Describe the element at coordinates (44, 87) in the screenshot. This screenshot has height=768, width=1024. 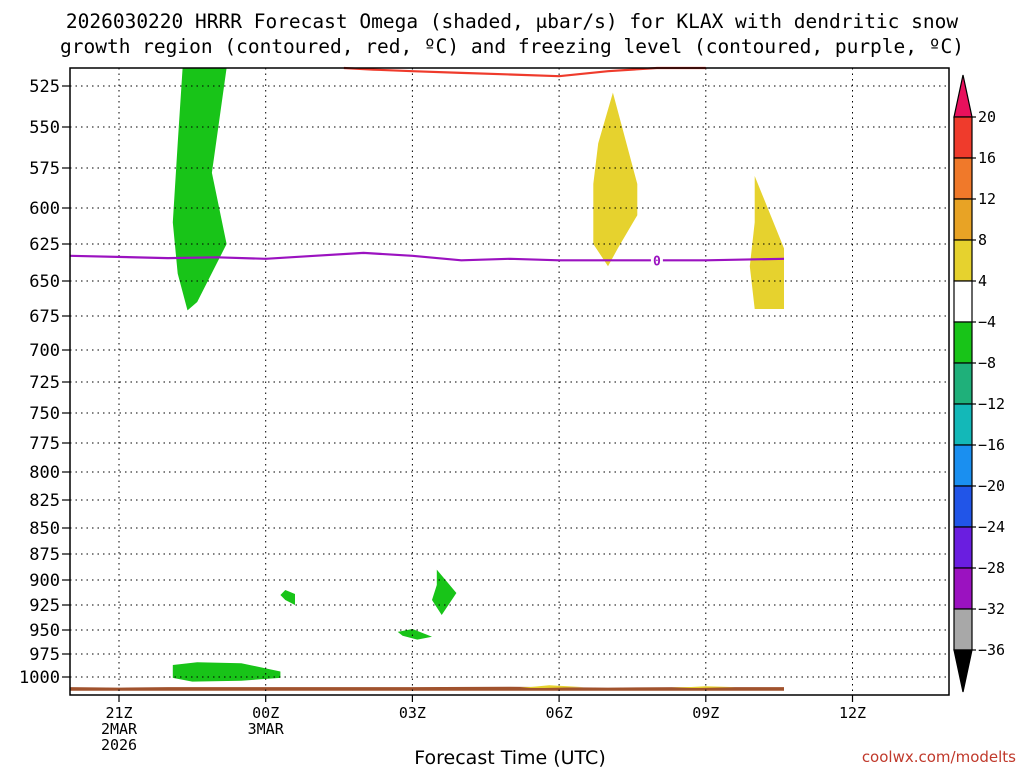
I see `y-tick-label: 525` at that location.